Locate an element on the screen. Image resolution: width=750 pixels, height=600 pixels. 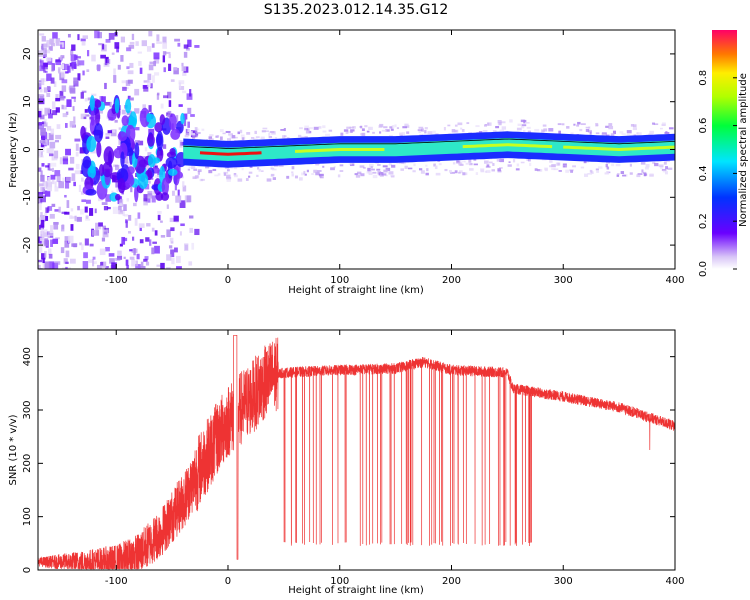
snr-xlabel: Height of straight line (km) is located at coordinates (356, 590).